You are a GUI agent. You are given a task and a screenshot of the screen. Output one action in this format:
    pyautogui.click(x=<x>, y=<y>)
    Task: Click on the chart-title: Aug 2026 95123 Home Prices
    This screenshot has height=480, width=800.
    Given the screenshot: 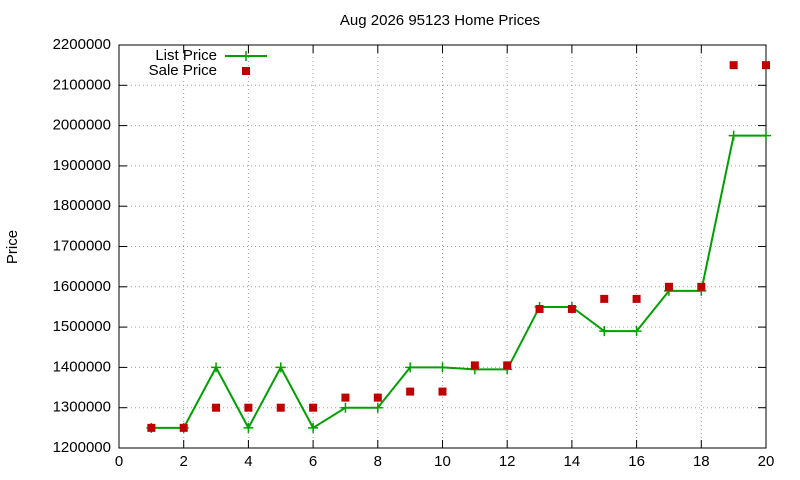 What is the action you would take?
    pyautogui.click(x=440, y=20)
    